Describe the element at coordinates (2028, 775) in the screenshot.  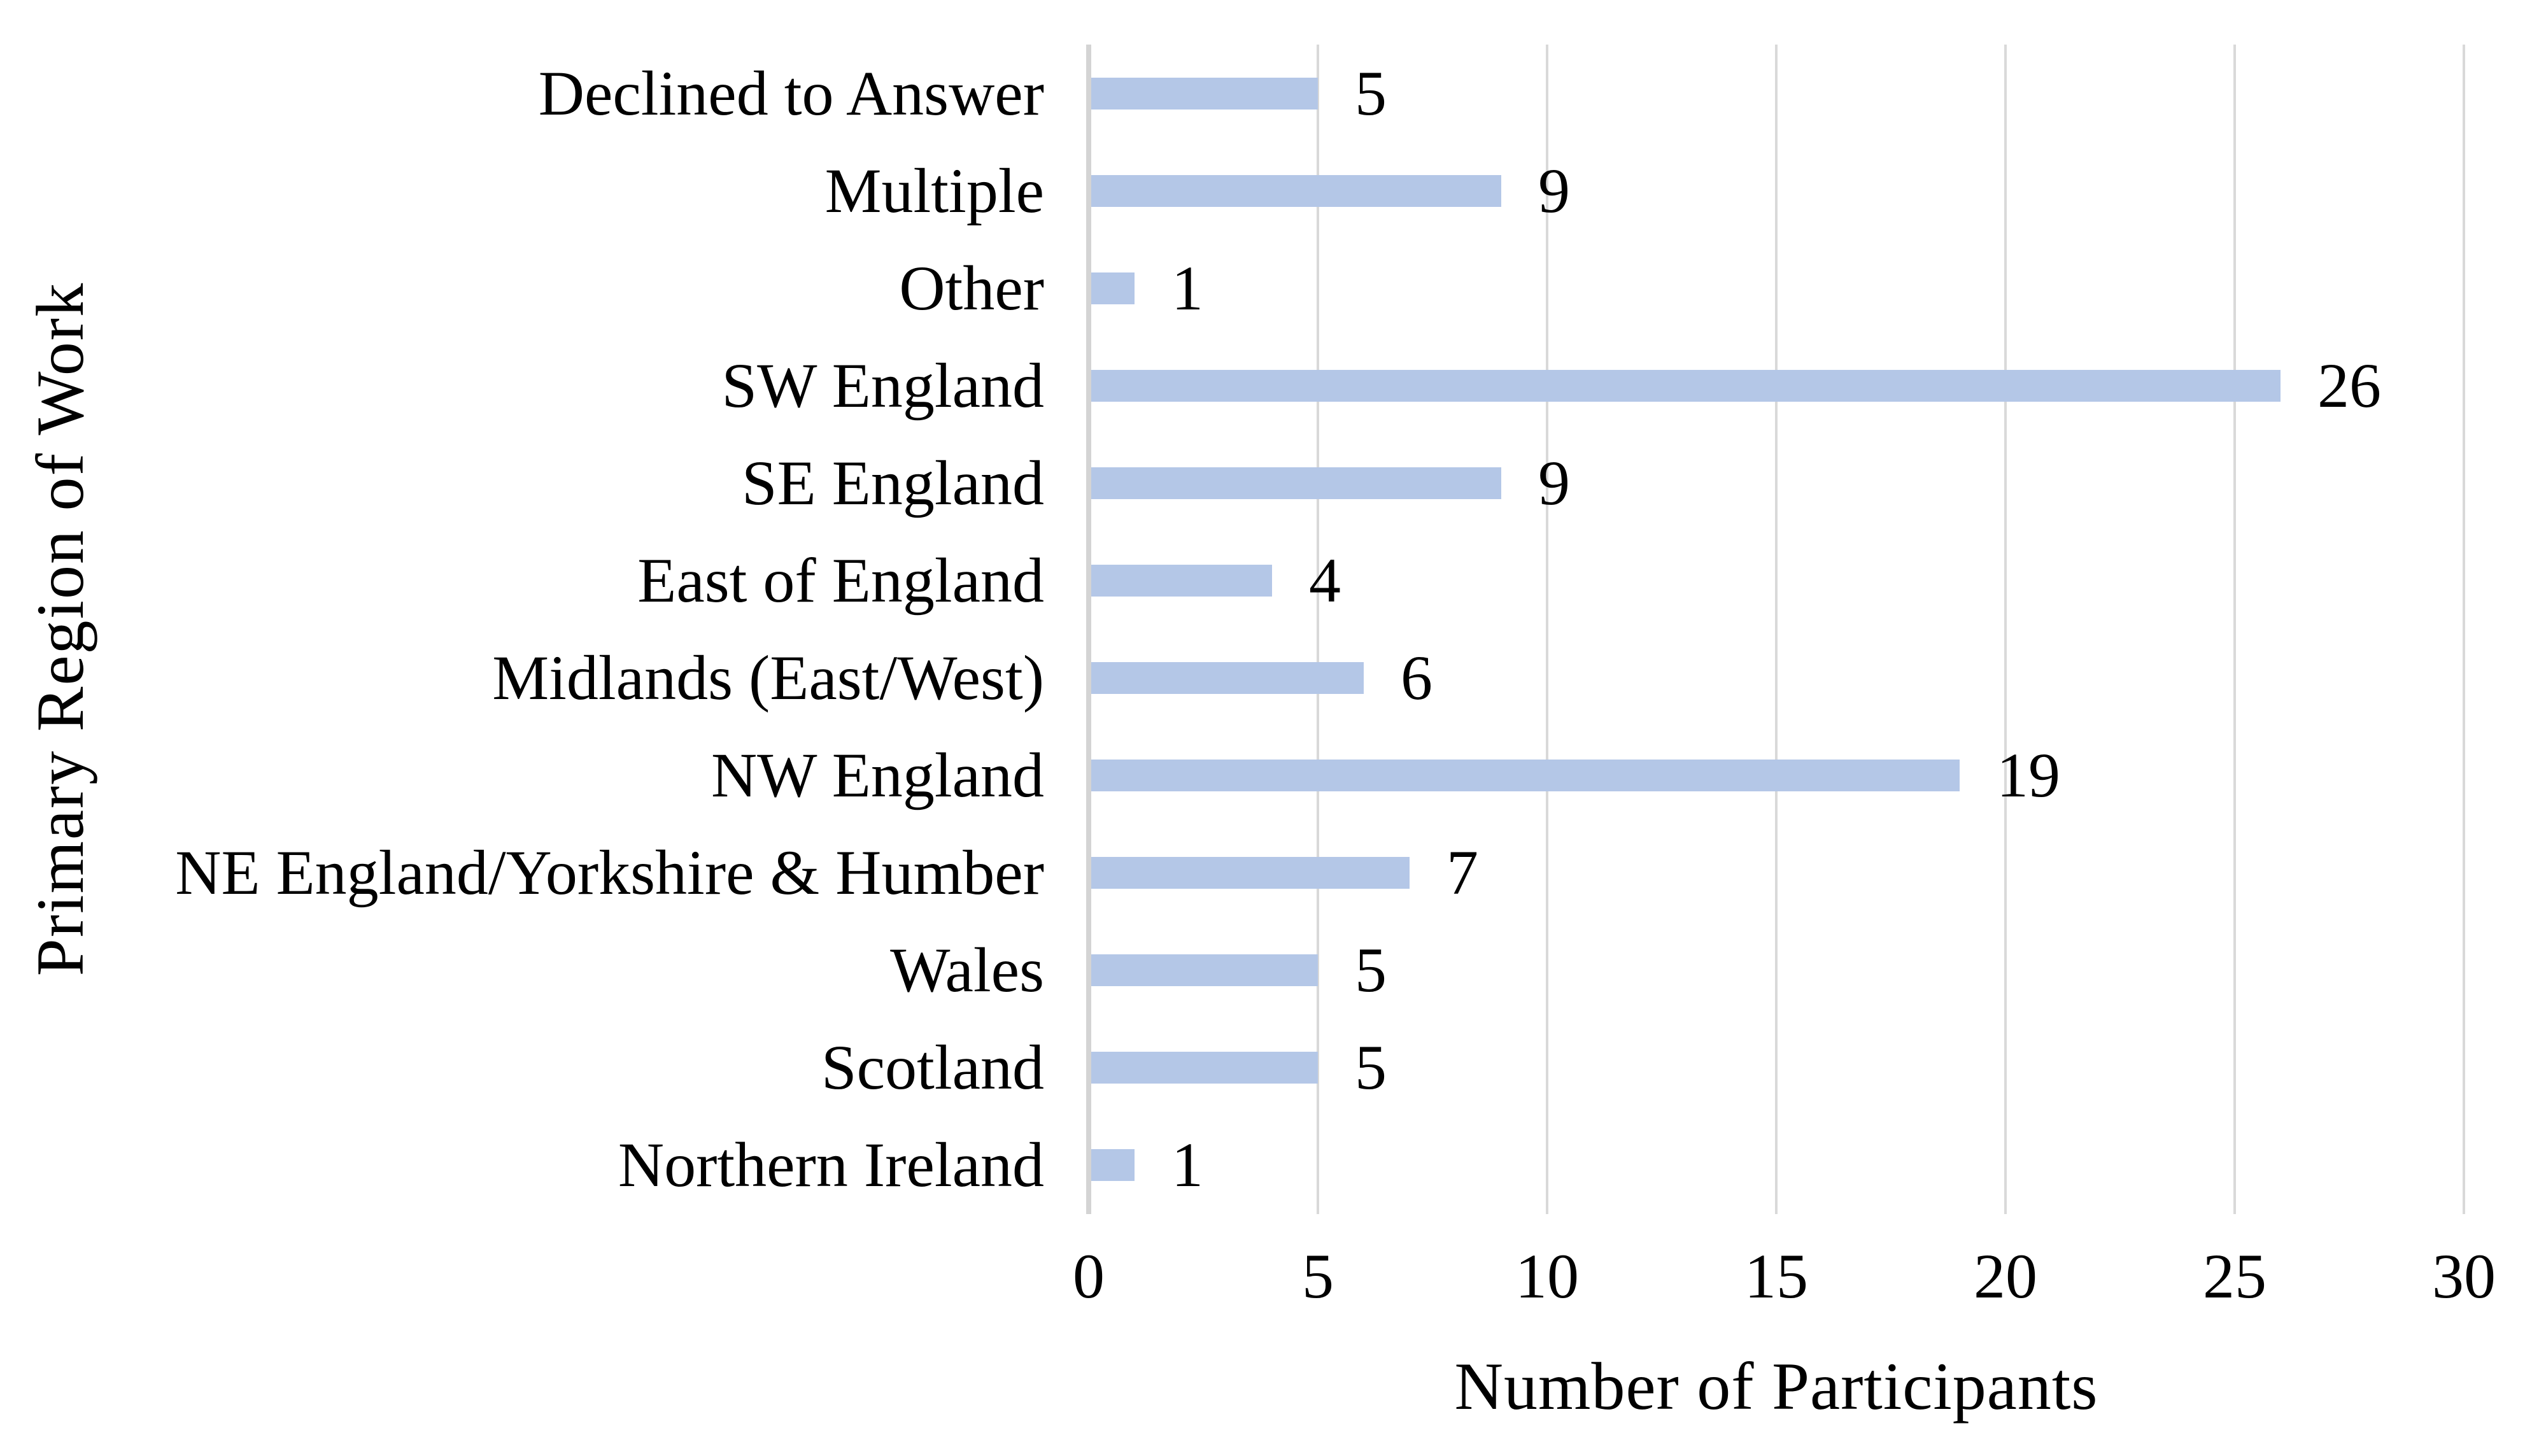
I see `value-label: 19` at that location.